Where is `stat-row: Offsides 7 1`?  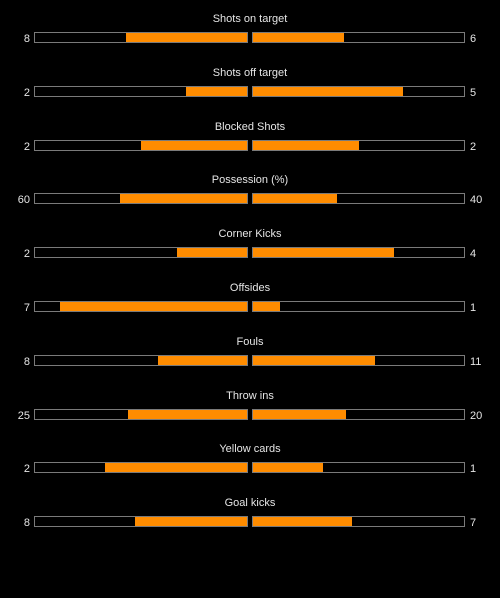 stat-row: Offsides 7 1 is located at coordinates (250, 301).